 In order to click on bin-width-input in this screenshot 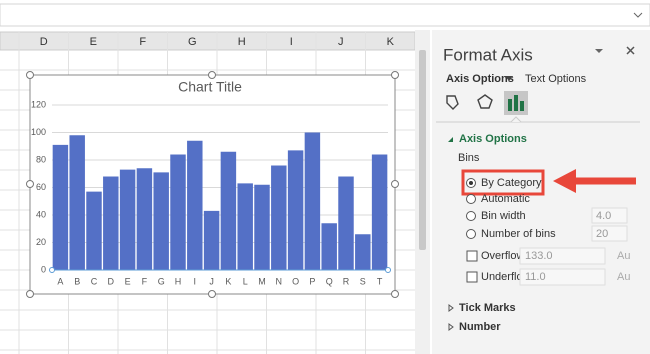, I will do `click(609, 215)`.